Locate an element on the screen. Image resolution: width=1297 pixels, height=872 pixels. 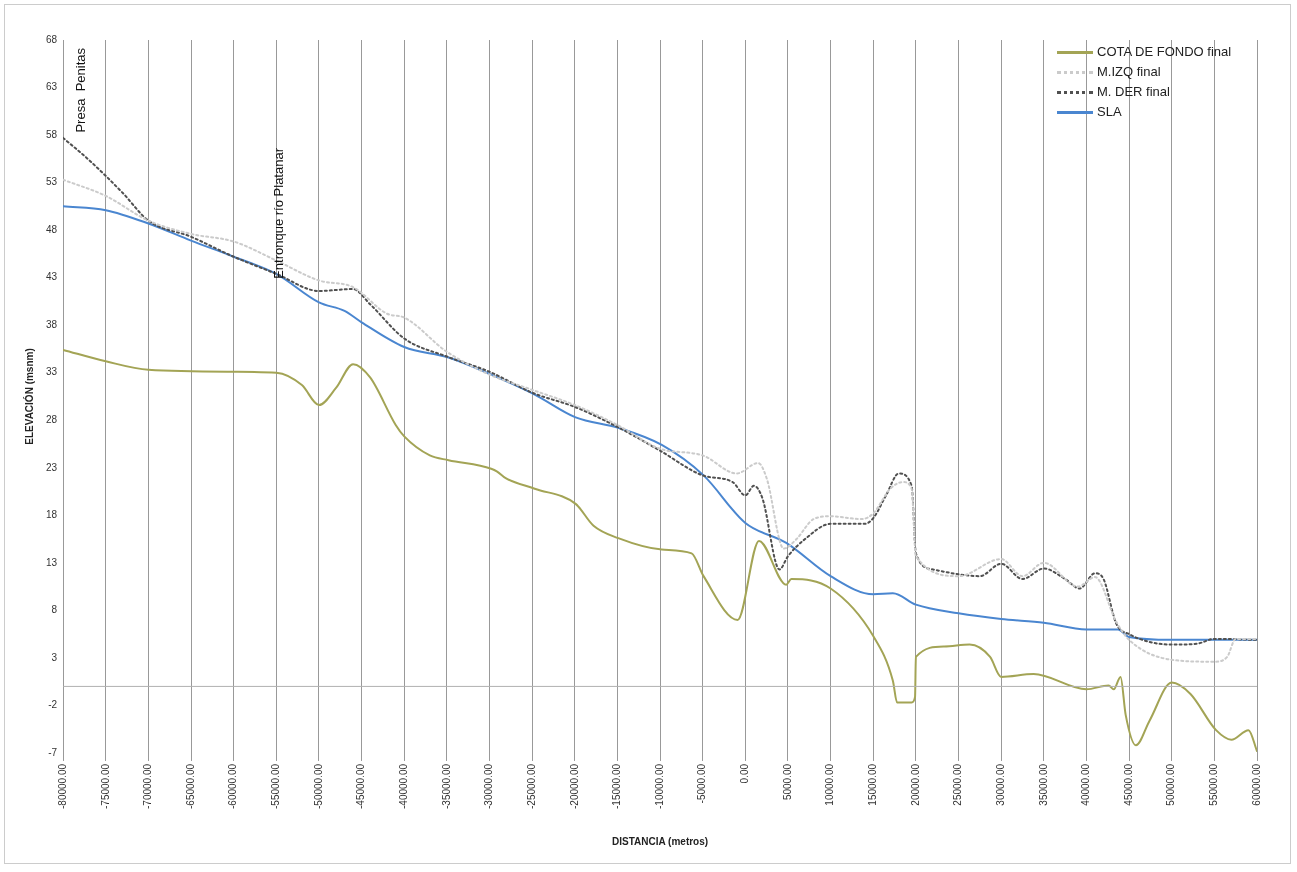
y-tick-label: 33 is located at coordinates (52, 372).